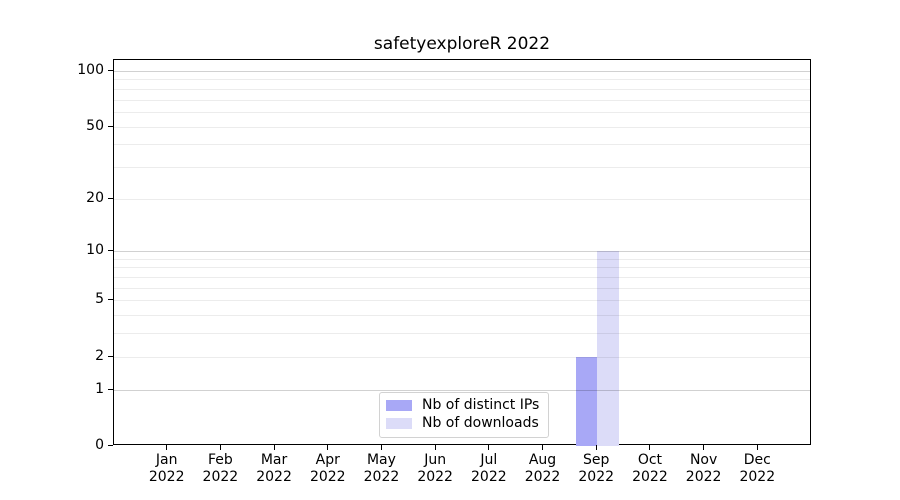 Image resolution: width=900 pixels, height=500 pixels. What do you see at coordinates (435, 460) in the screenshot?
I see `x-tick-month: Jun` at bounding box center [435, 460].